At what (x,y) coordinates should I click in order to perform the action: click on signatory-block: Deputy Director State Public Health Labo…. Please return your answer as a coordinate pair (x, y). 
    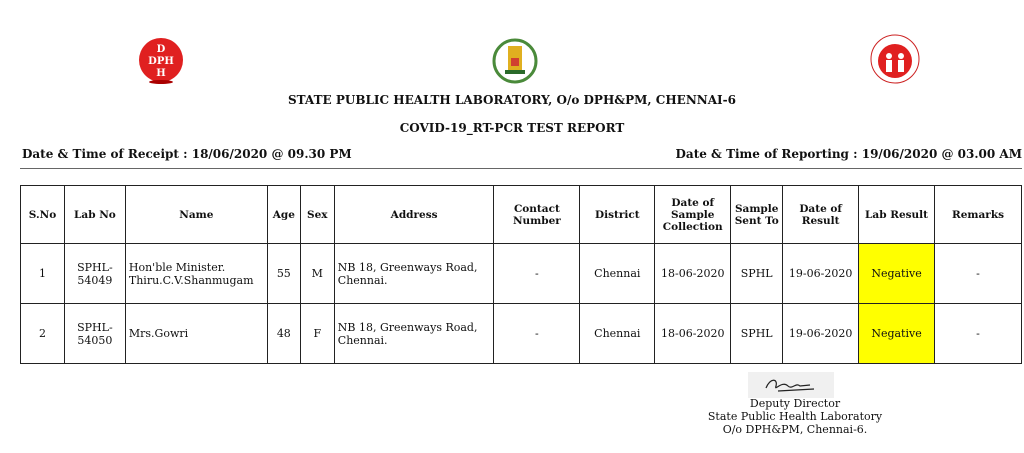
    Looking at the image, I should click on (795, 416).